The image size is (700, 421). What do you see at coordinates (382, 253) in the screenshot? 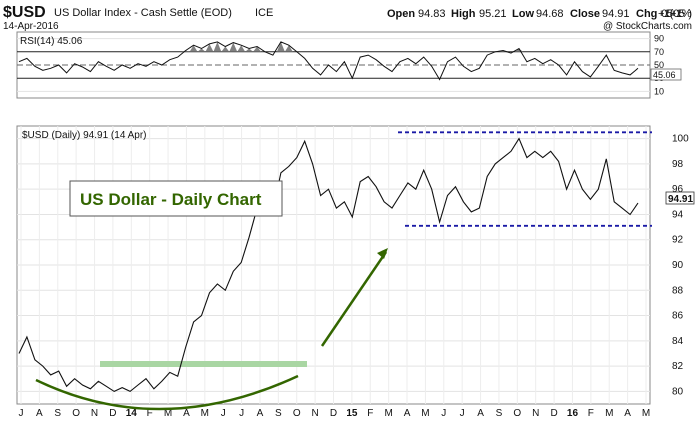
I see `trend-arrow-head` at bounding box center [382, 253].